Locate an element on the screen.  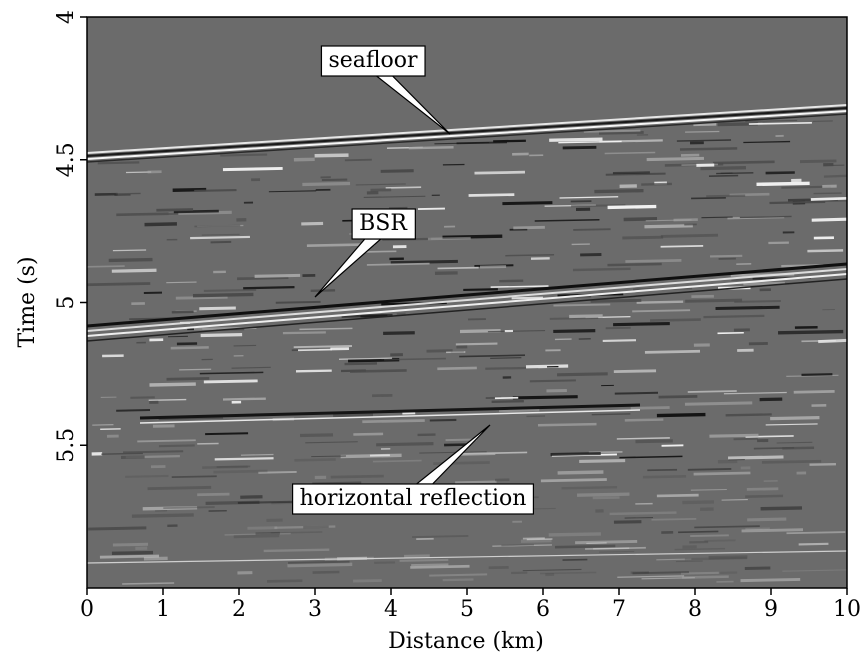
x-tick-label: 0 is located at coordinates (87, 609).